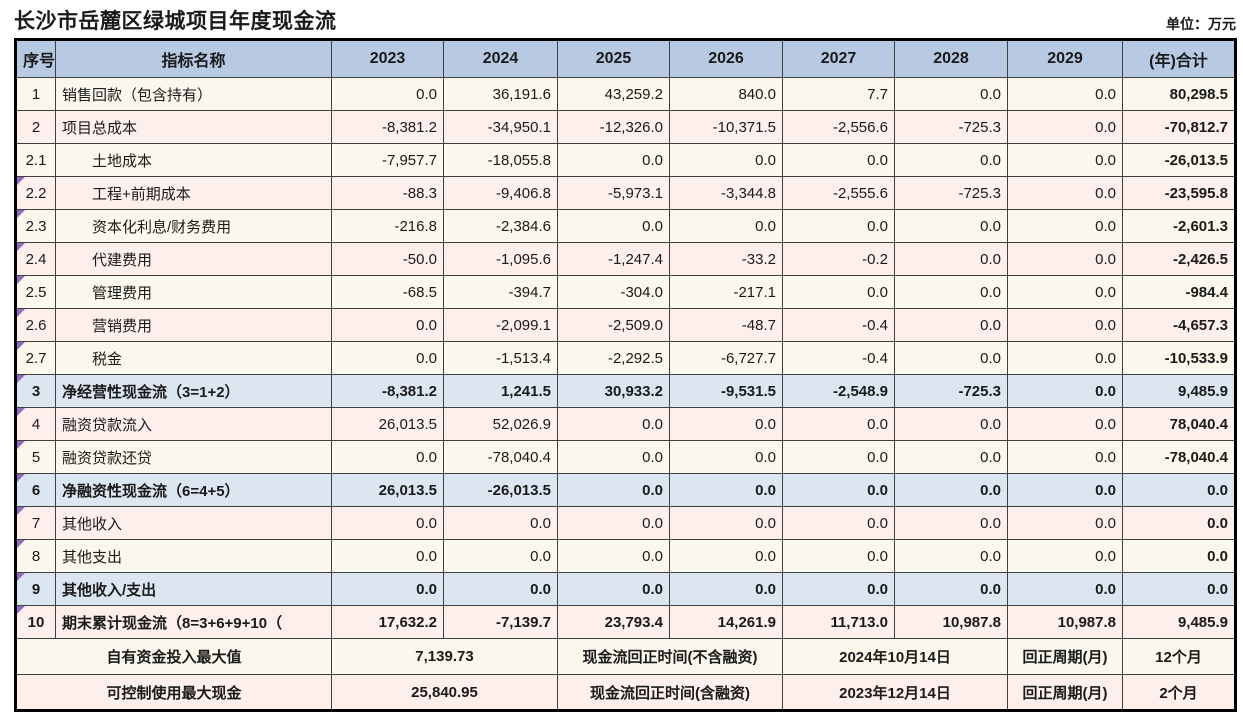 This screenshot has width=1243, height=712. What do you see at coordinates (895, 692) in the screenshot?
I see `footer-cell: 2023年12月14日` at bounding box center [895, 692].